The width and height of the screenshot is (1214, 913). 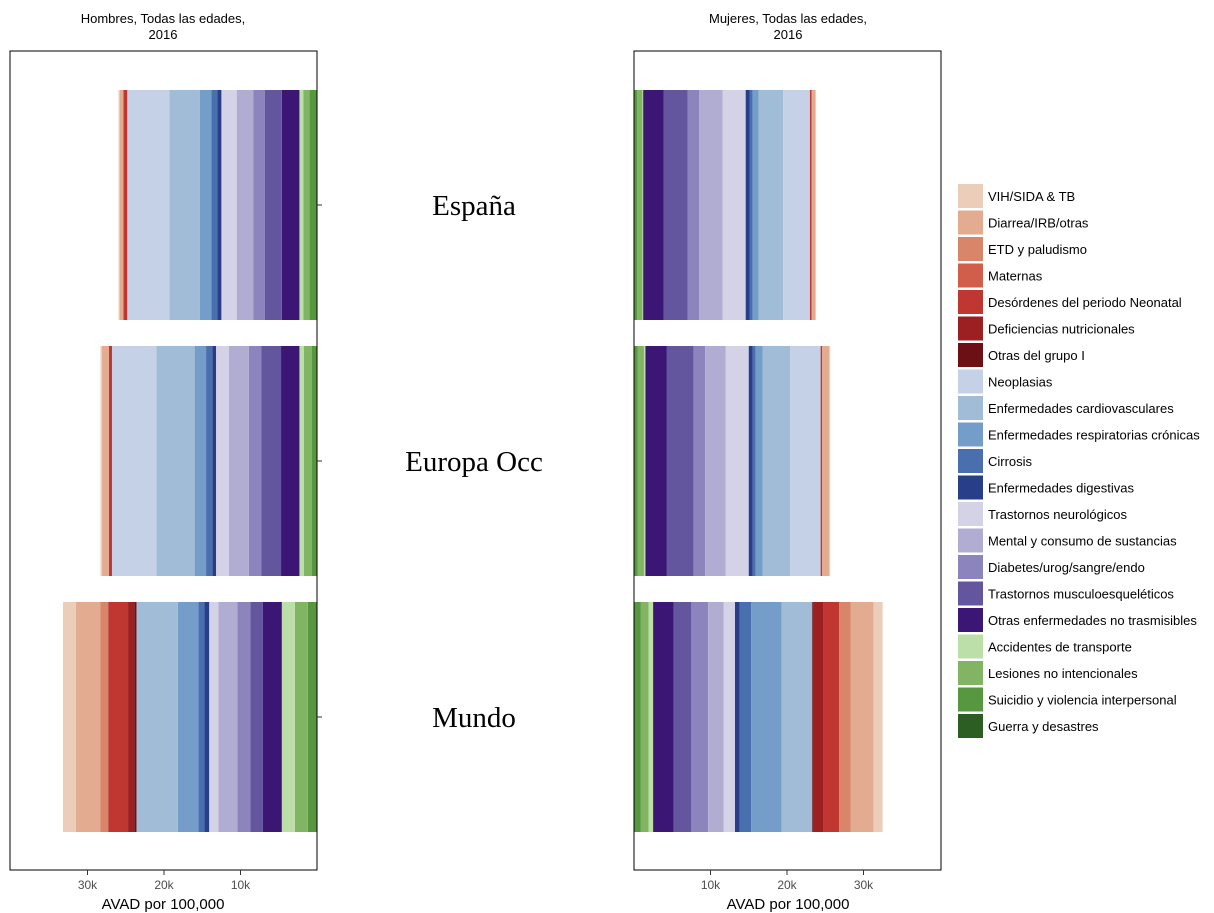 I want to click on bar-segment-right-europa-occ-desordenes-del-periodo-neonatal, so click(x=821, y=461).